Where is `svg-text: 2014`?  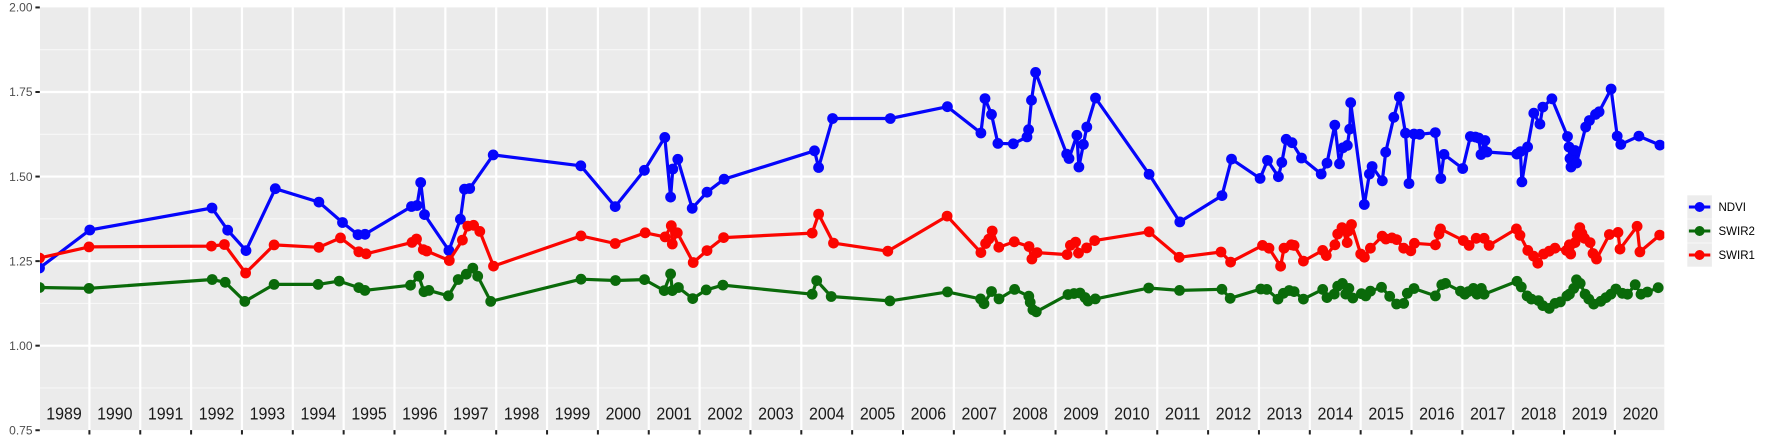 svg-text: 2014 is located at coordinates (1335, 414).